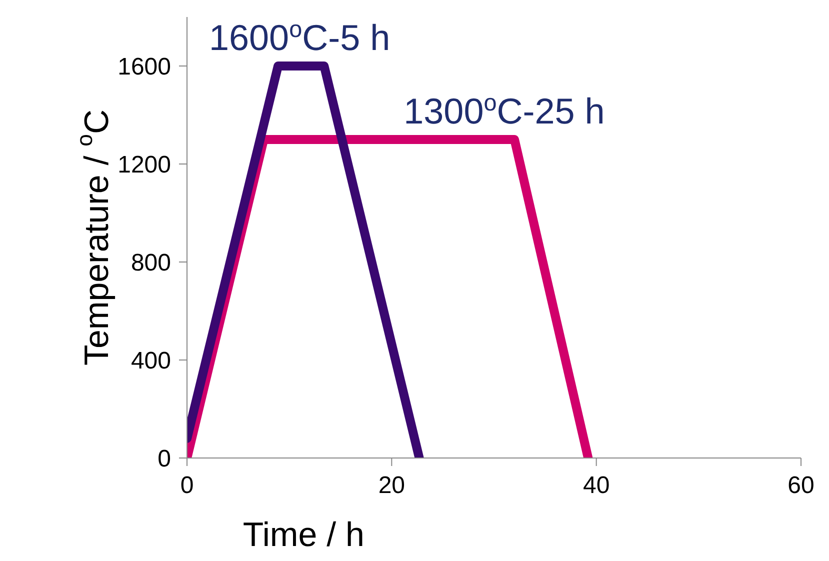 The image size is (829, 561). What do you see at coordinates (299, 37) in the screenshot?
I see `annotation: 1600$^{o}$C-5 h` at bounding box center [299, 37].